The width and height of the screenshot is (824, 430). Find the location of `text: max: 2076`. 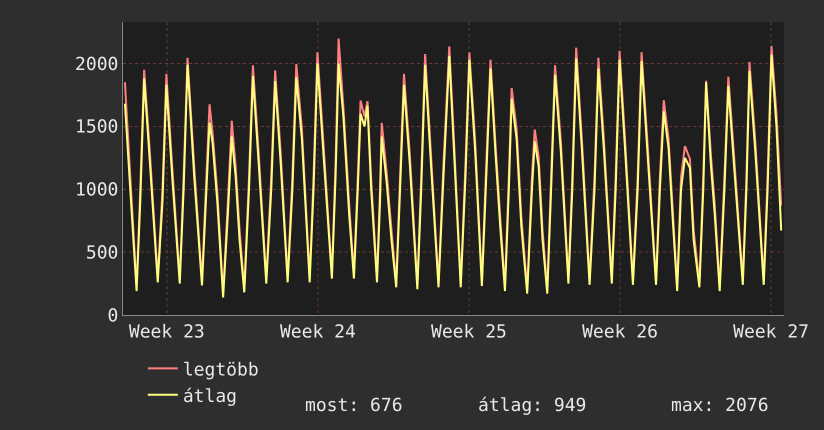

text: max: 2076 is located at coordinates (720, 405).